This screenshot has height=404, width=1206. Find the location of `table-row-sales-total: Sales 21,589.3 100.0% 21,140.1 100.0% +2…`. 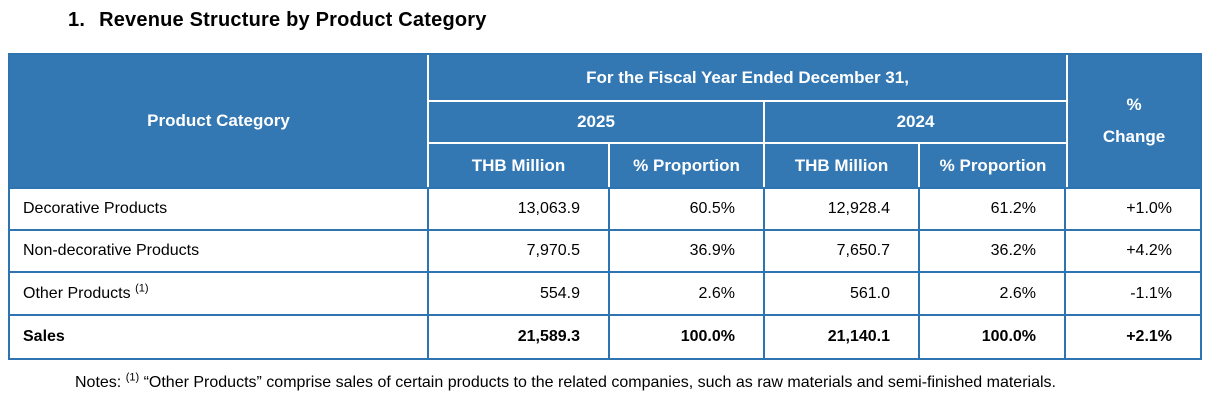

table-row-sales-total: Sales 21,589.3 100.0% 21,140.1 100.0% +2… is located at coordinates (605, 336).